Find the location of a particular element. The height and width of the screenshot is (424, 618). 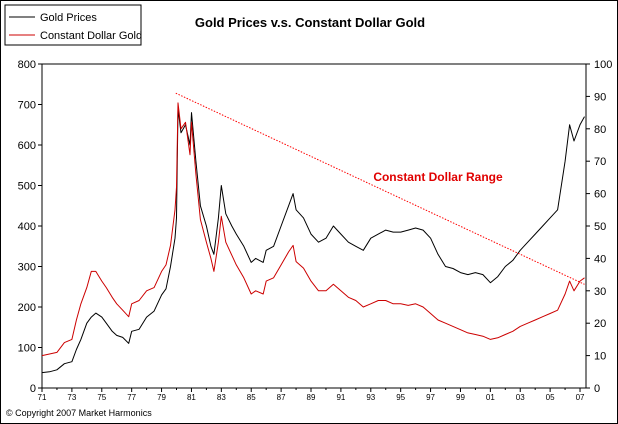

x-axis-tick-label: 91 is located at coordinates (340, 397).